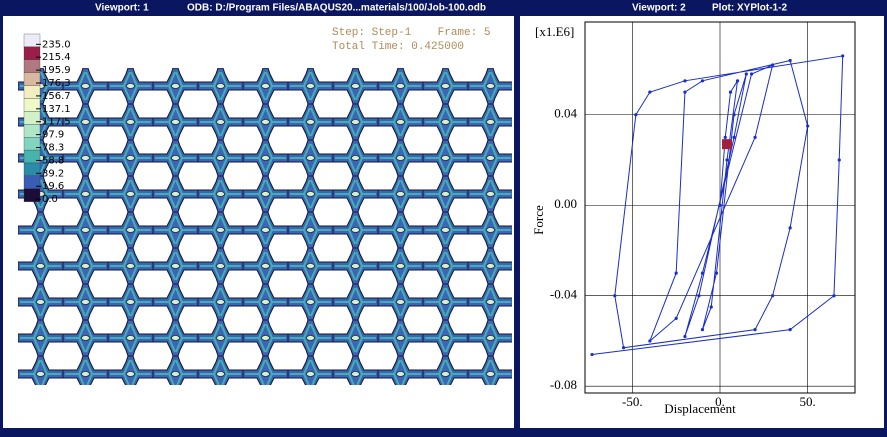 The image size is (887, 437). Describe the element at coordinates (538, 220) in the screenshot. I see `y-axis-label: Force` at that location.